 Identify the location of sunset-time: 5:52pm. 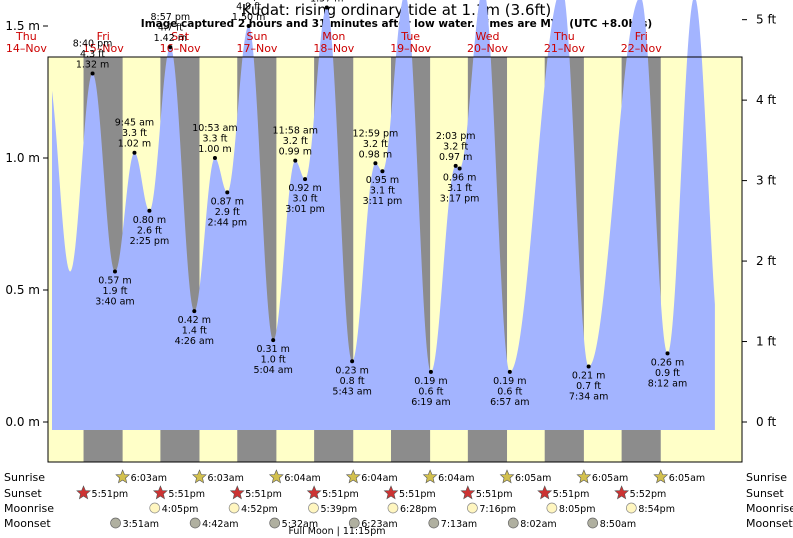
(648, 494).